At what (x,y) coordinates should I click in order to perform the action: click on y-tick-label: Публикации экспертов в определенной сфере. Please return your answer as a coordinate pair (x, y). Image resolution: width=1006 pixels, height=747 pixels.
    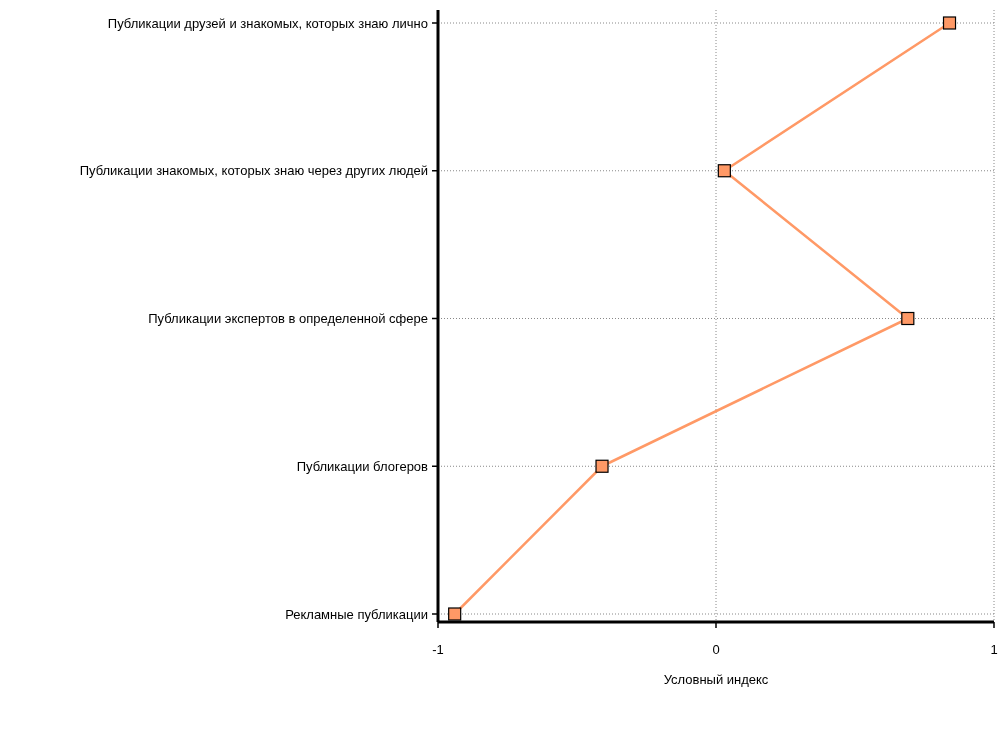
    Looking at the image, I should click on (288, 319).